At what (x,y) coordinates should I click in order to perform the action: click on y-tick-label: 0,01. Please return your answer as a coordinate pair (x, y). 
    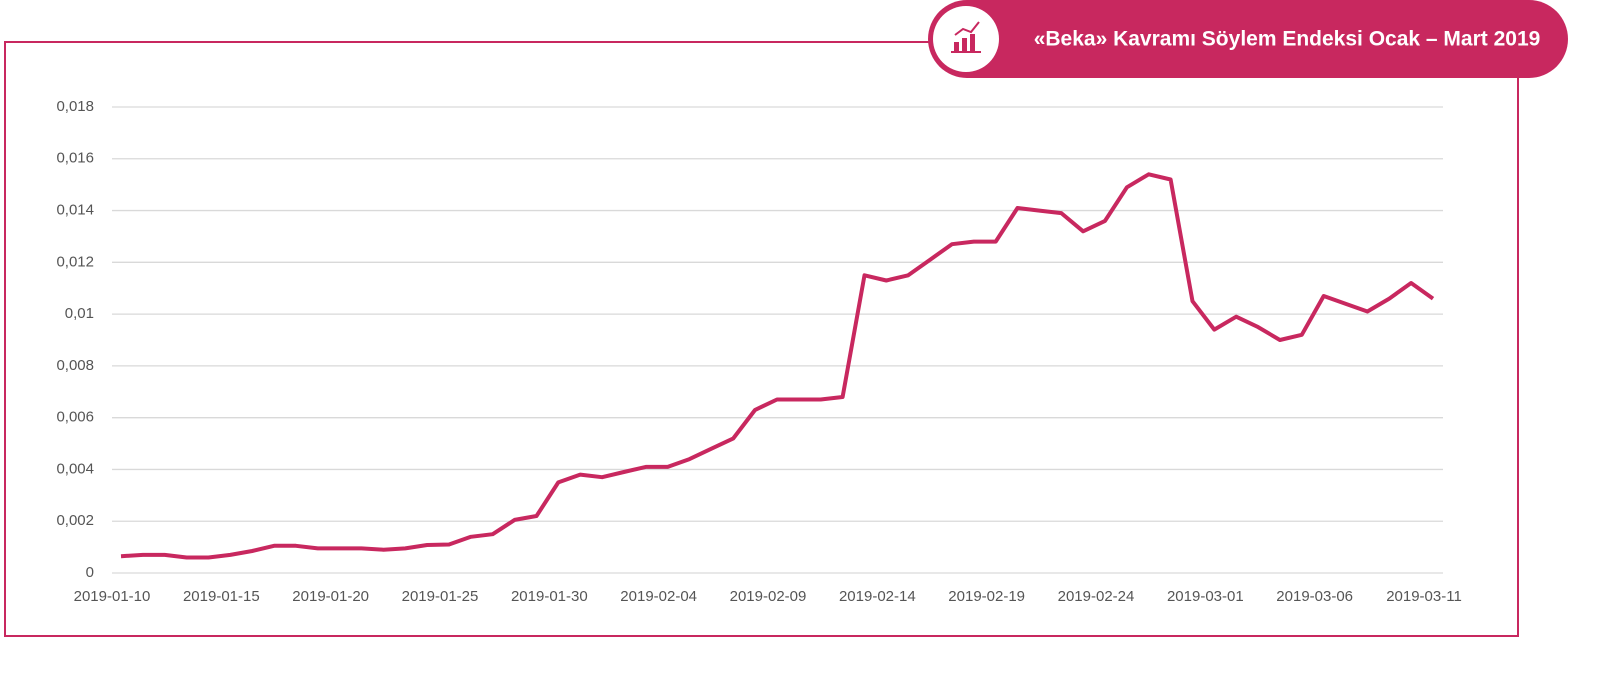
    Looking at the image, I should click on (79, 313).